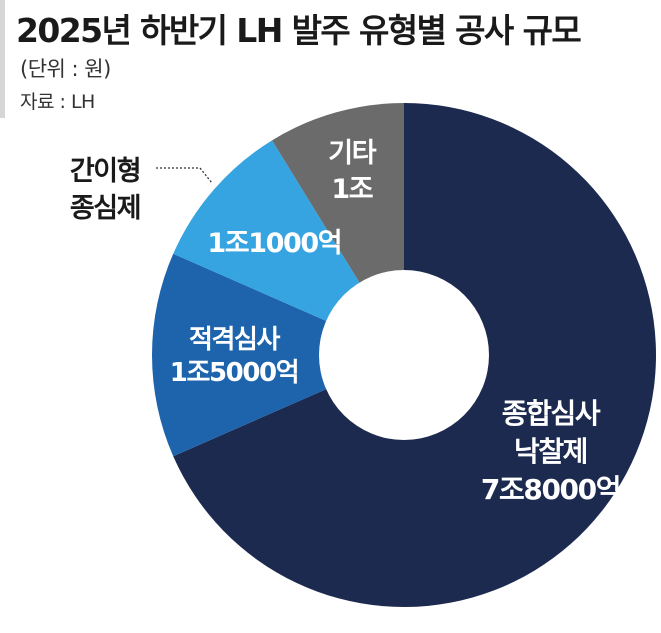  I want to click on chart-title: 2025년 하반기 LH 발주 유형별 공사 규모, so click(299, 30).